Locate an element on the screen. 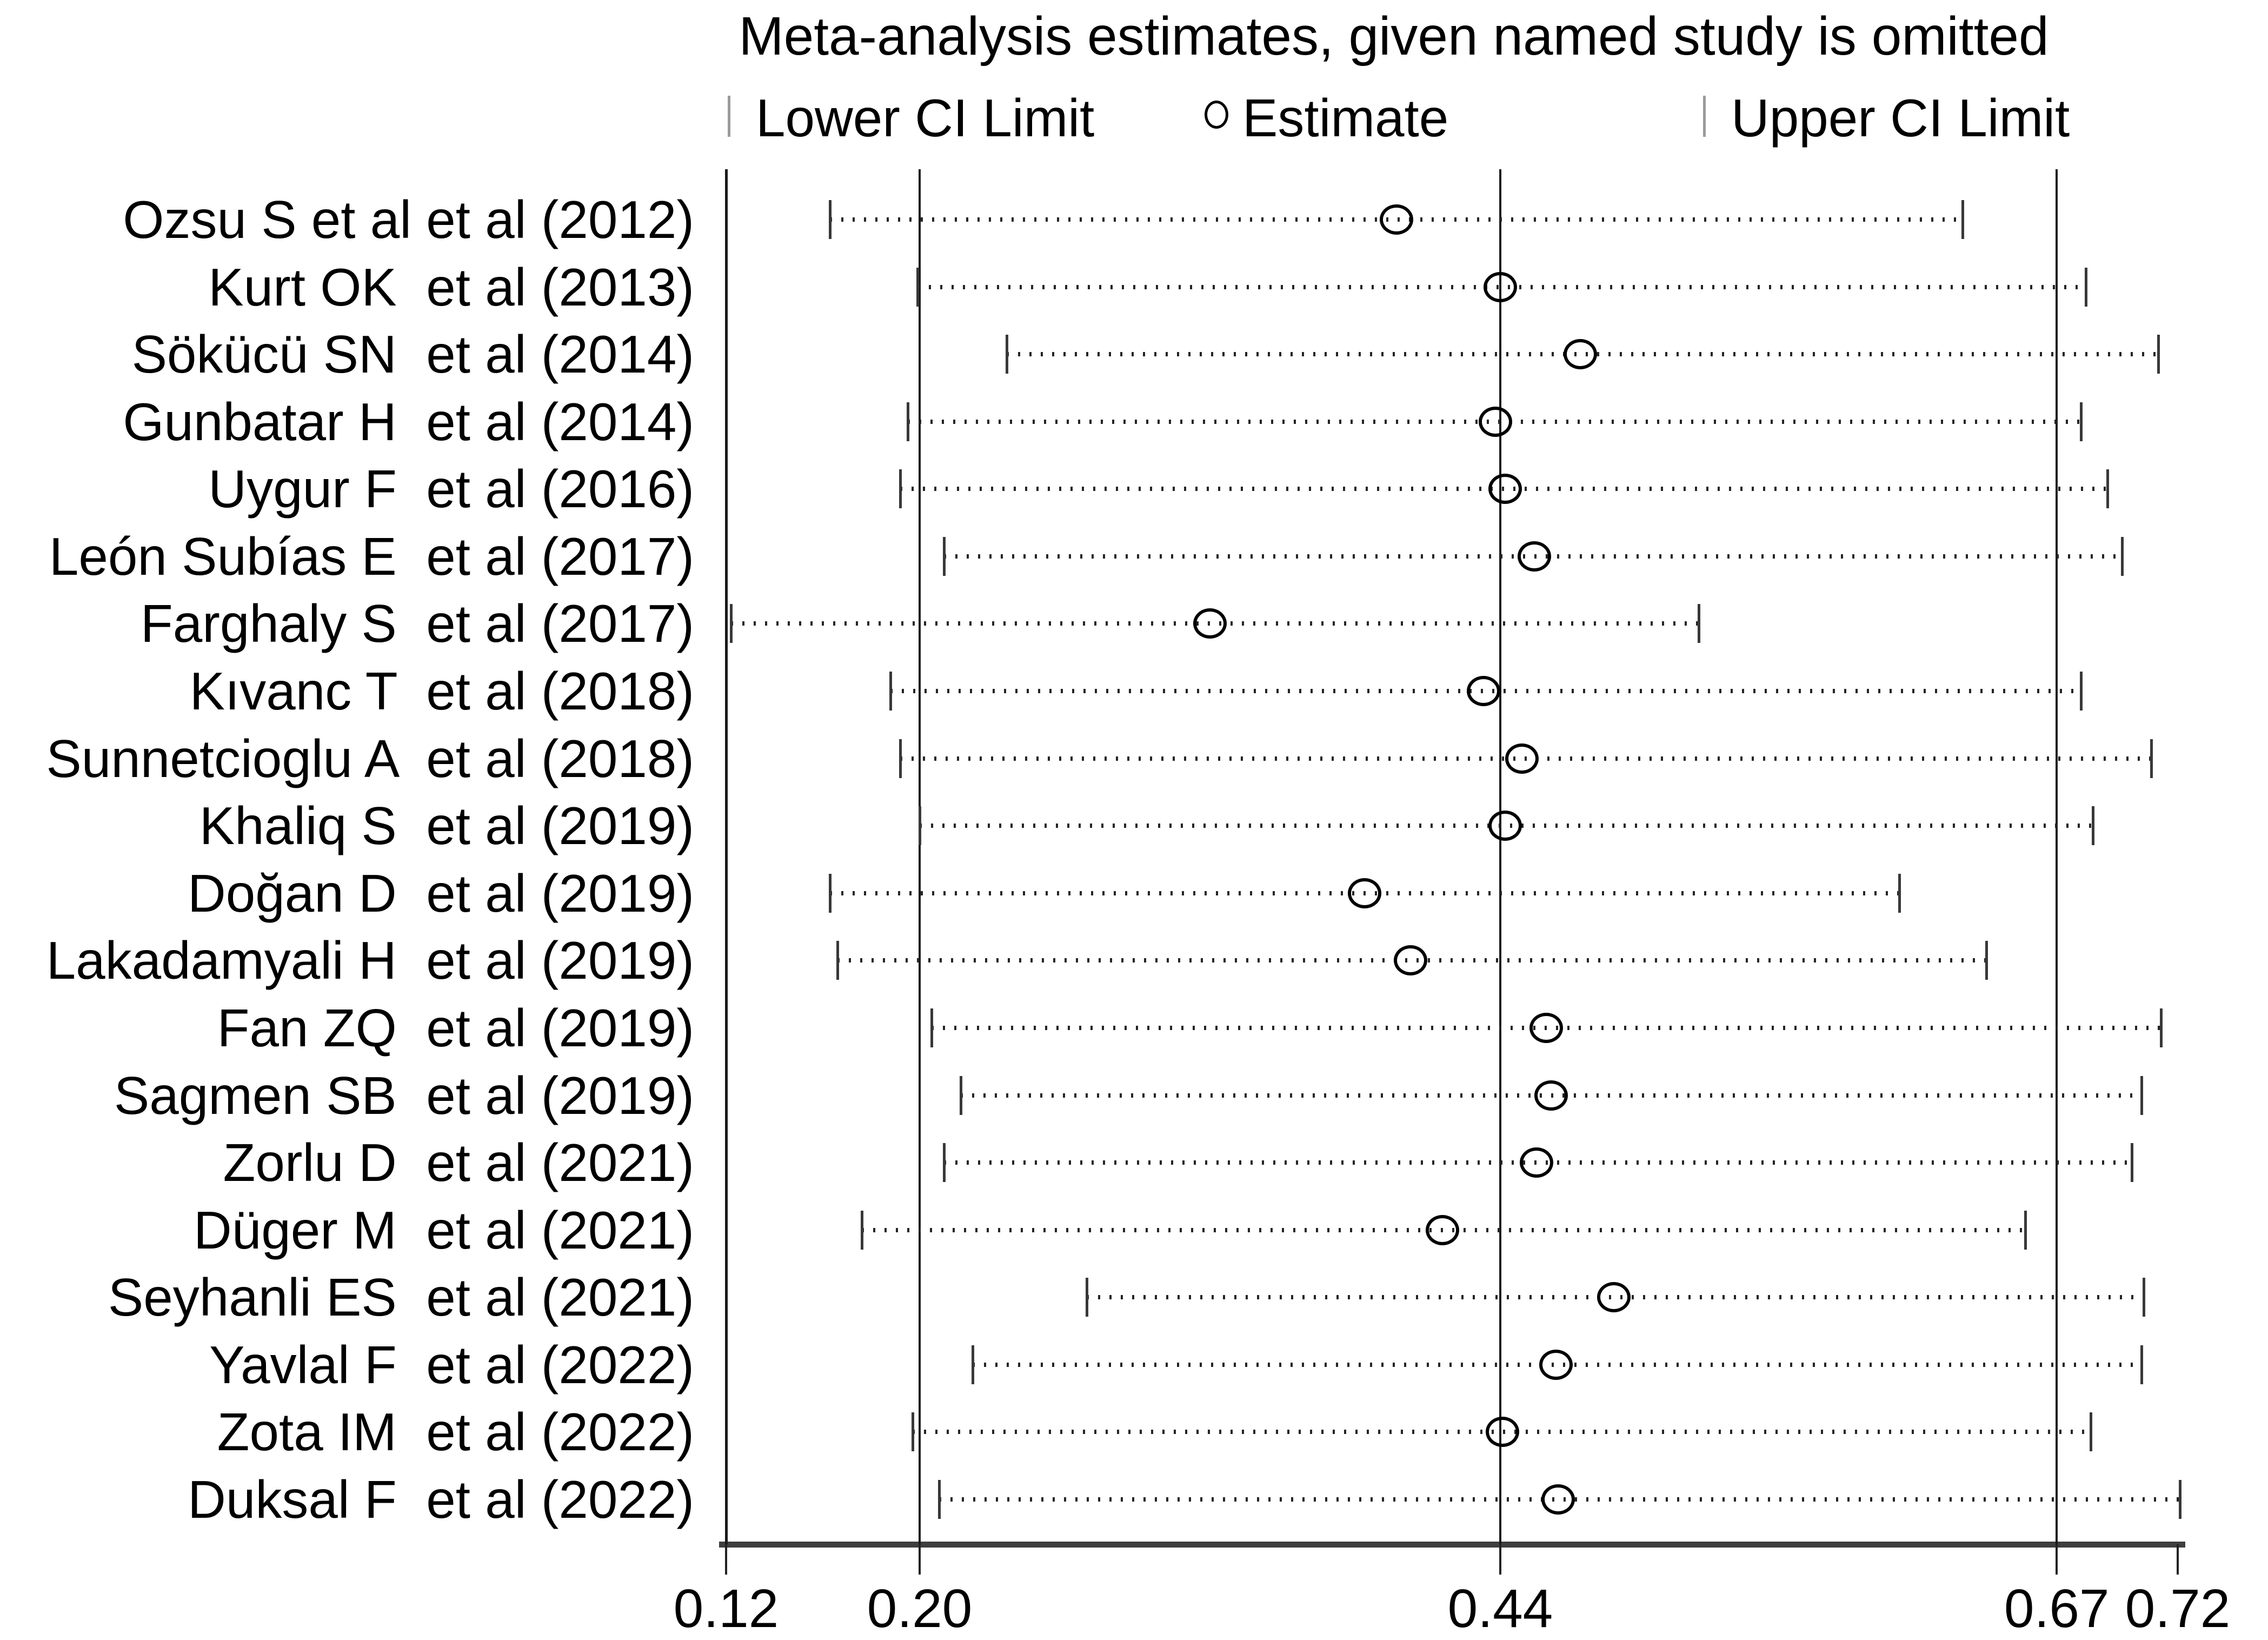  study-label: León Subías E et al (2017) is located at coordinates (372, 556).